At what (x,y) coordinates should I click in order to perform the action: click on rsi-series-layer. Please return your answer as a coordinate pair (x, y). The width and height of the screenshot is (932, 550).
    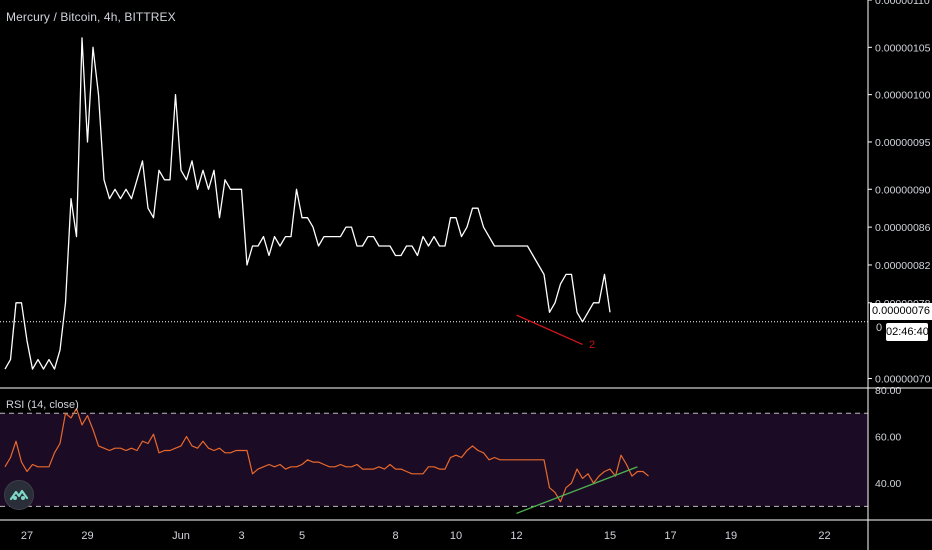
    Looking at the image, I should click on (326, 455).